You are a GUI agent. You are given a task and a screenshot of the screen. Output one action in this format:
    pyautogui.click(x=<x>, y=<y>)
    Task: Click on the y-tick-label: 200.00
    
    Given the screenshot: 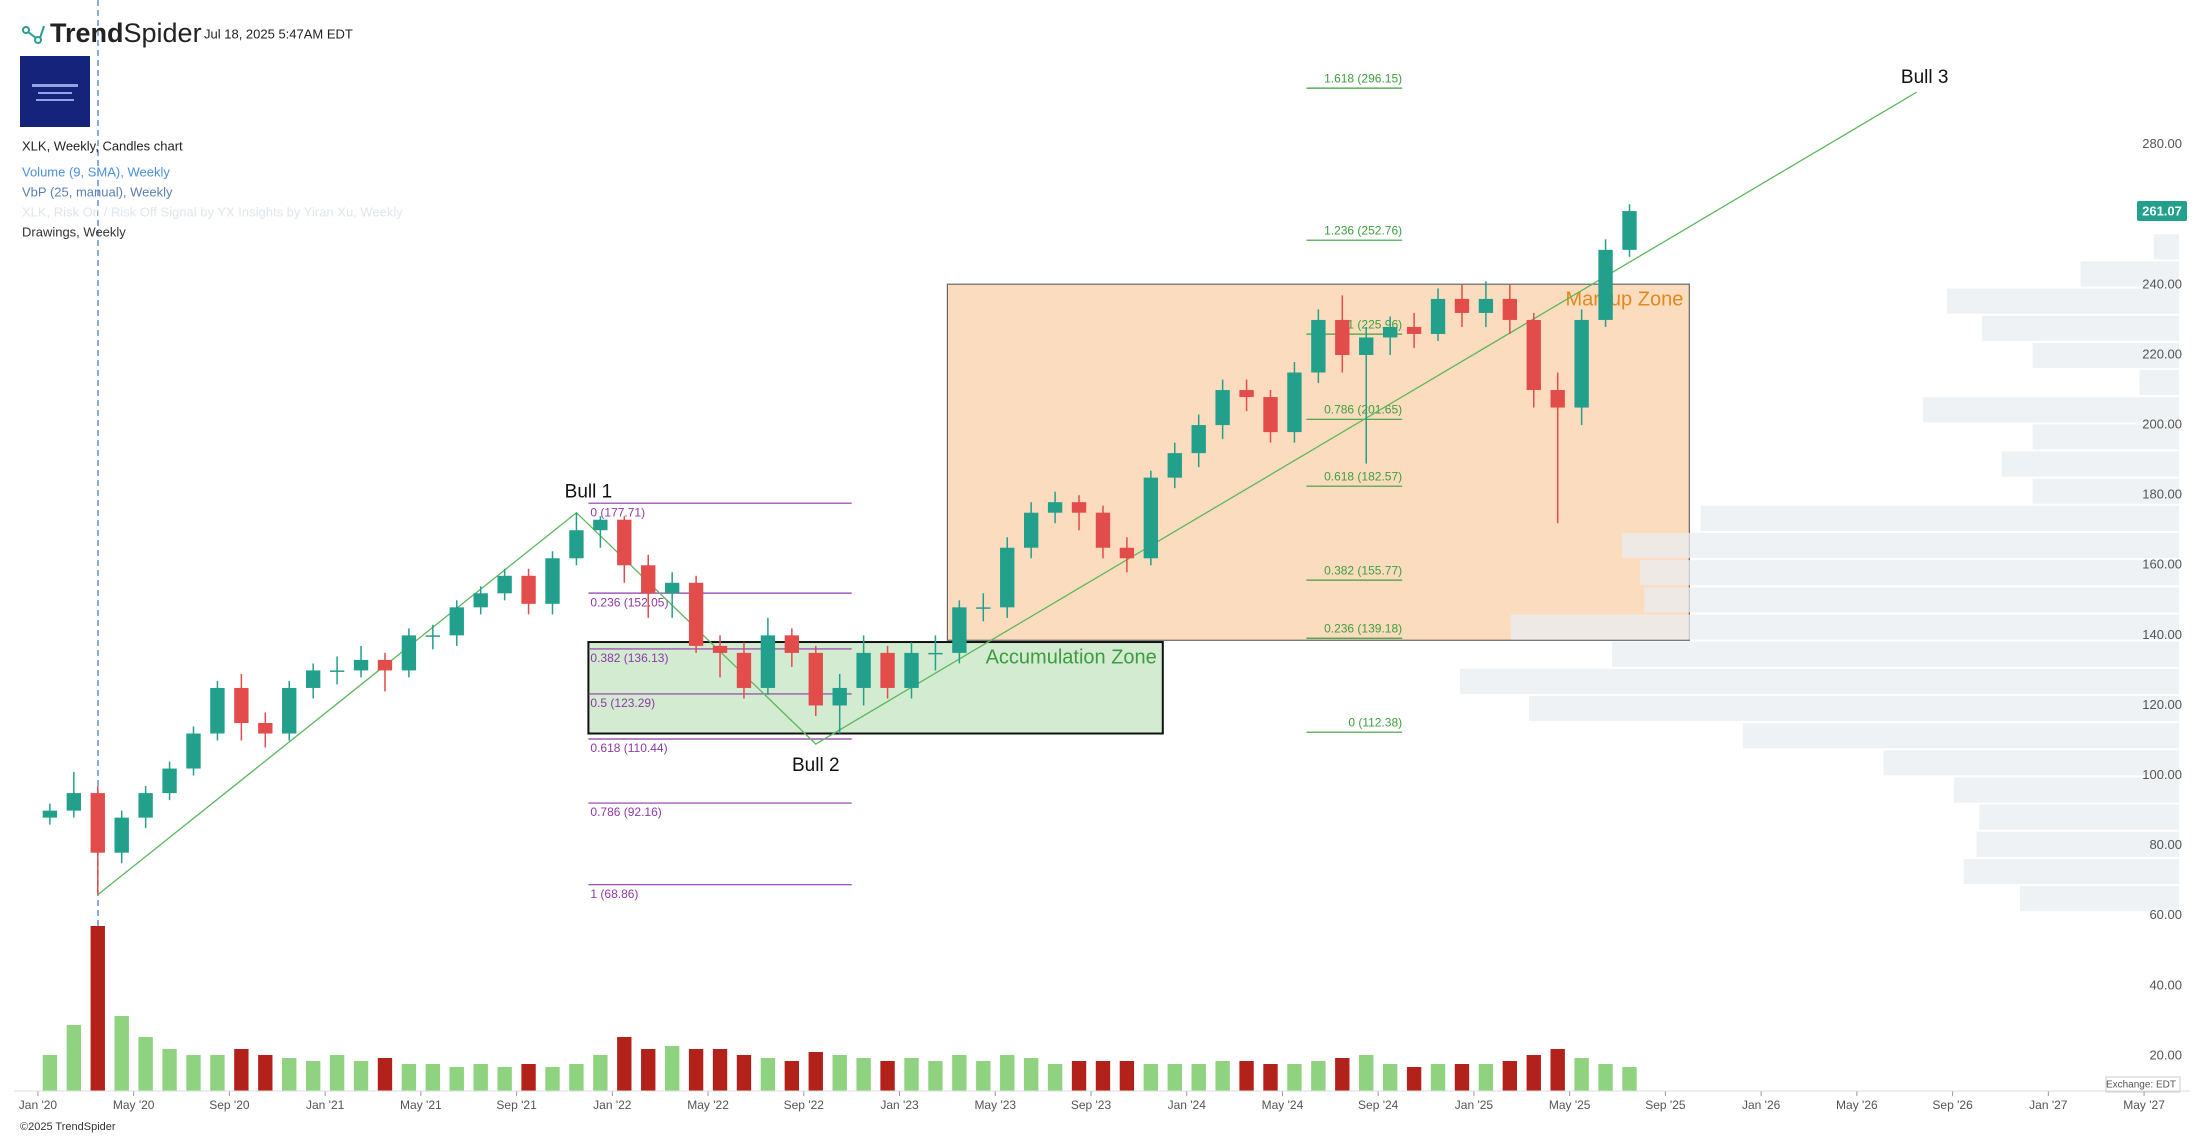 What is the action you would take?
    pyautogui.click(x=2162, y=424)
    